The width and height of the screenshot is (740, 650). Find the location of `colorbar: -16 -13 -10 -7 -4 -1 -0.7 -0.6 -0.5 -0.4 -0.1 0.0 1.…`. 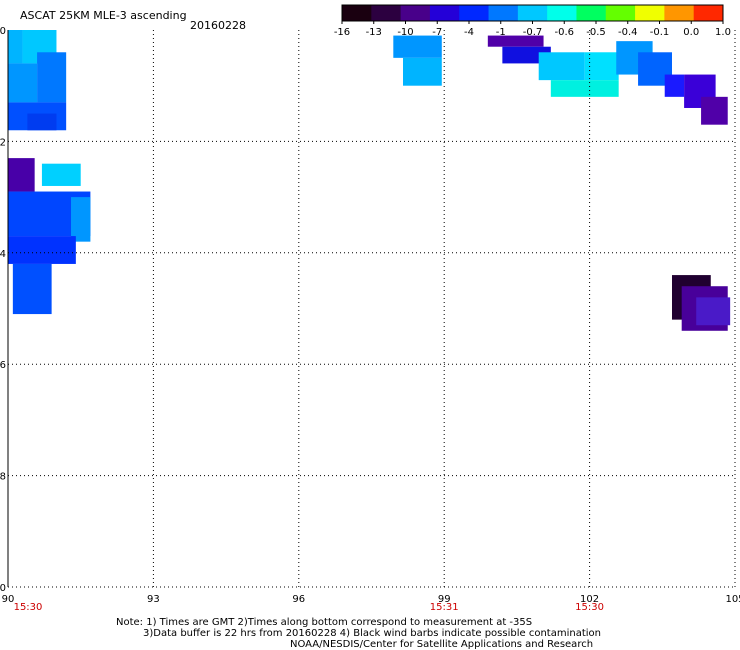

colorbar: -16 -13 -10 -7 -4 -1 -0.7 -0.6 -0.5 -0.4 -0.1 0.0 1.… is located at coordinates (532, 21).